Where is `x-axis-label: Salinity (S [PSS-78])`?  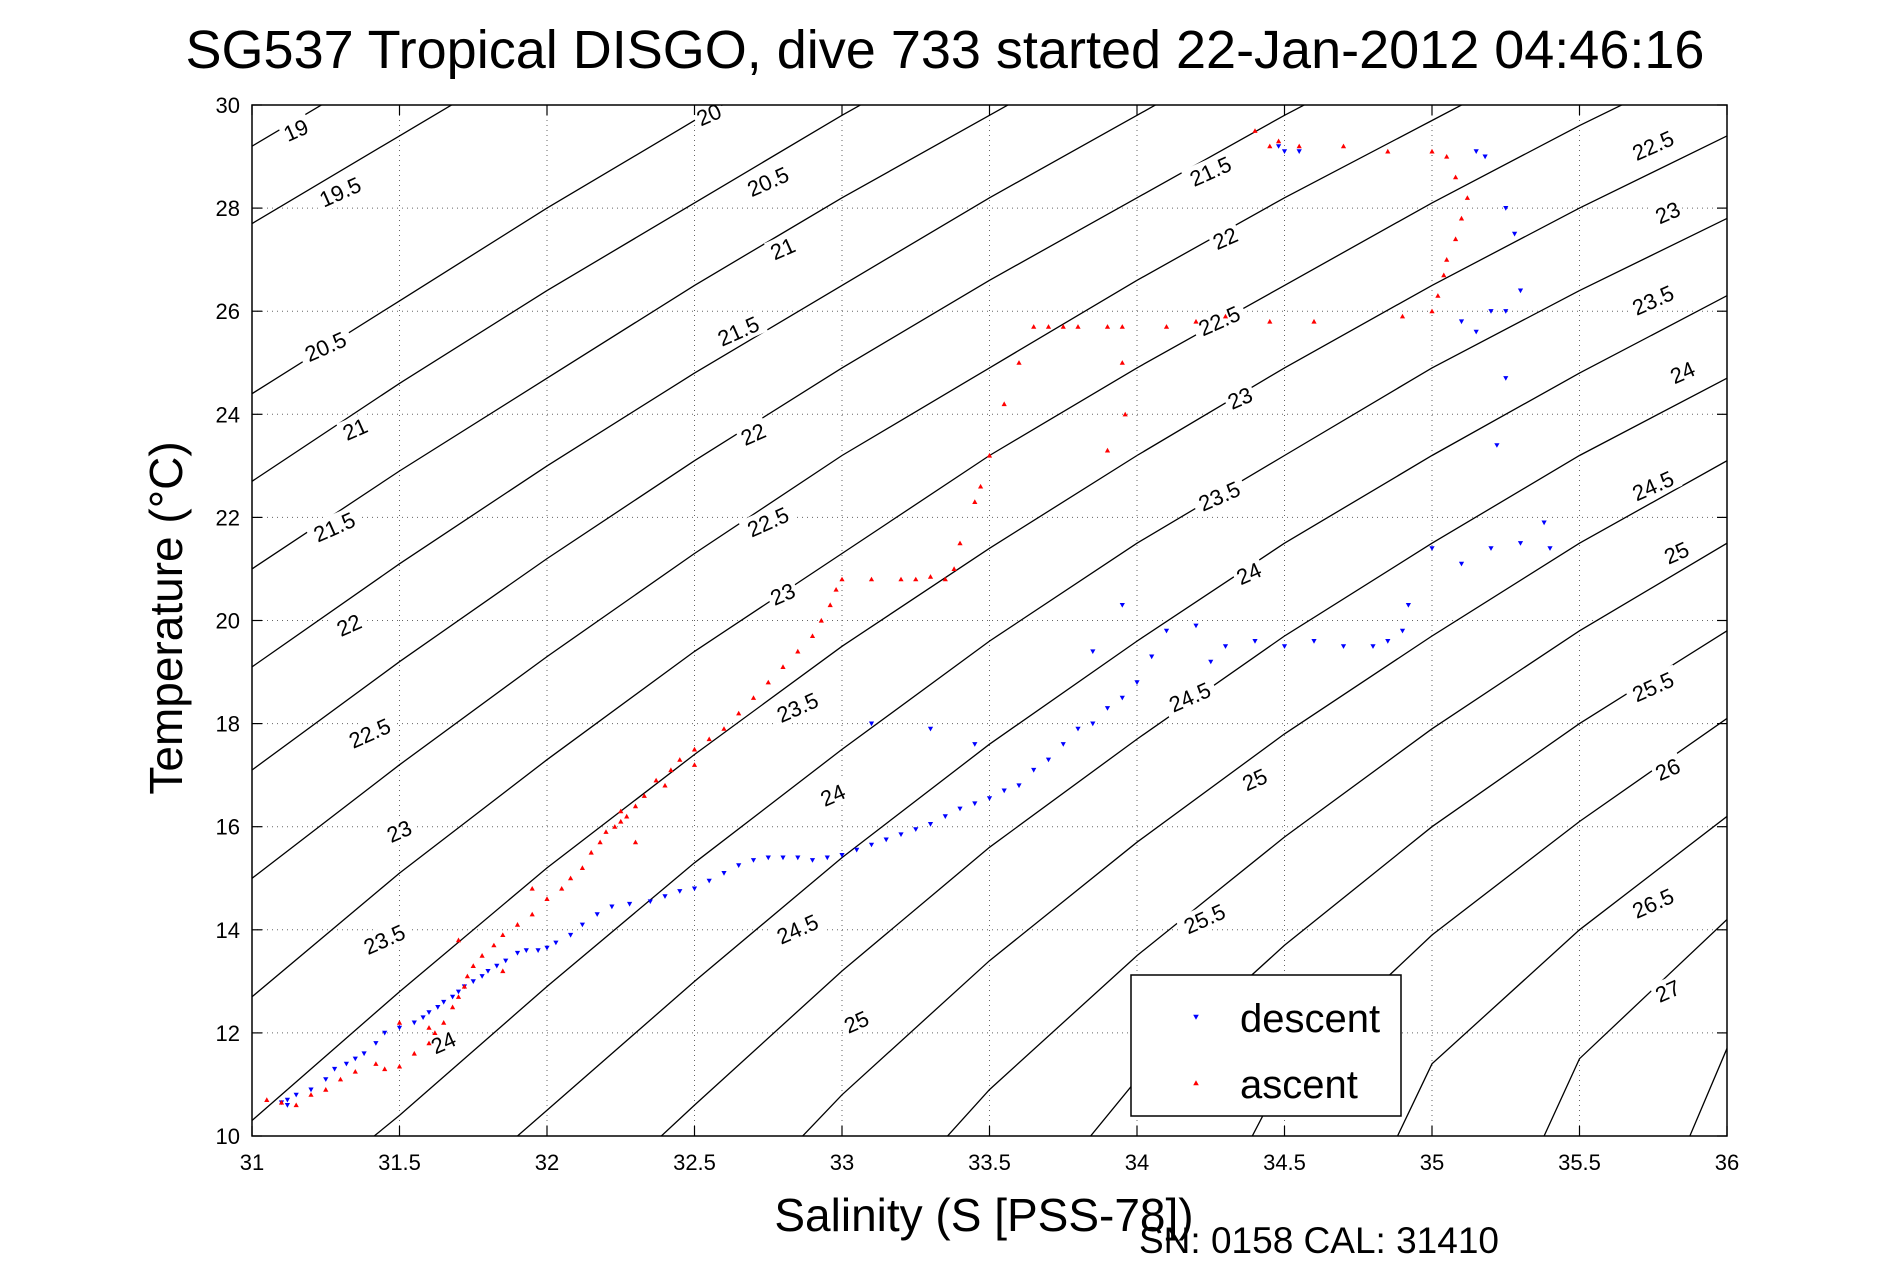
x-axis-label: Salinity (S [PSS-78]) is located at coordinates (983, 1215).